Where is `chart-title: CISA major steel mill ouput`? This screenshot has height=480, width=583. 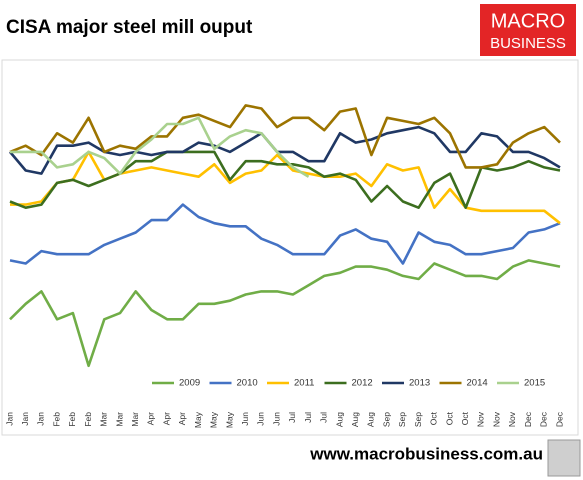 chart-title: CISA major steel mill ouput is located at coordinates (129, 27).